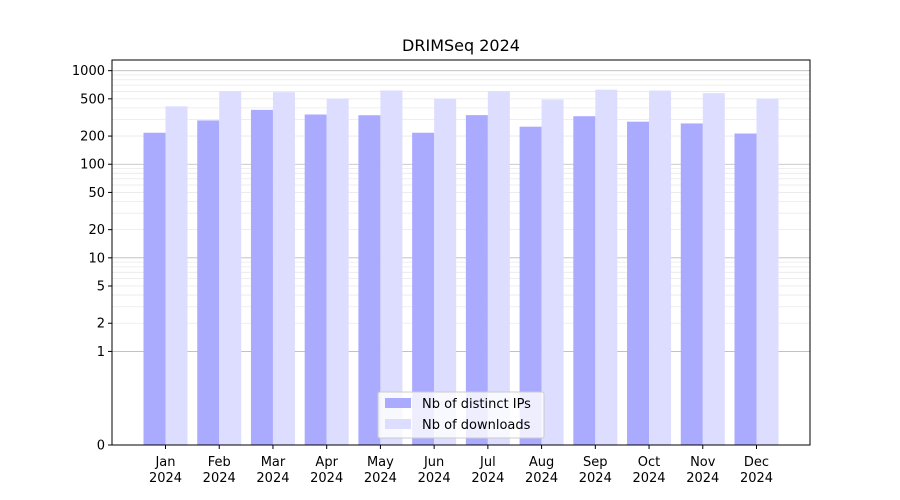  Describe the element at coordinates (433, 462) in the screenshot. I see `x-tick-label-month: Jun` at that location.